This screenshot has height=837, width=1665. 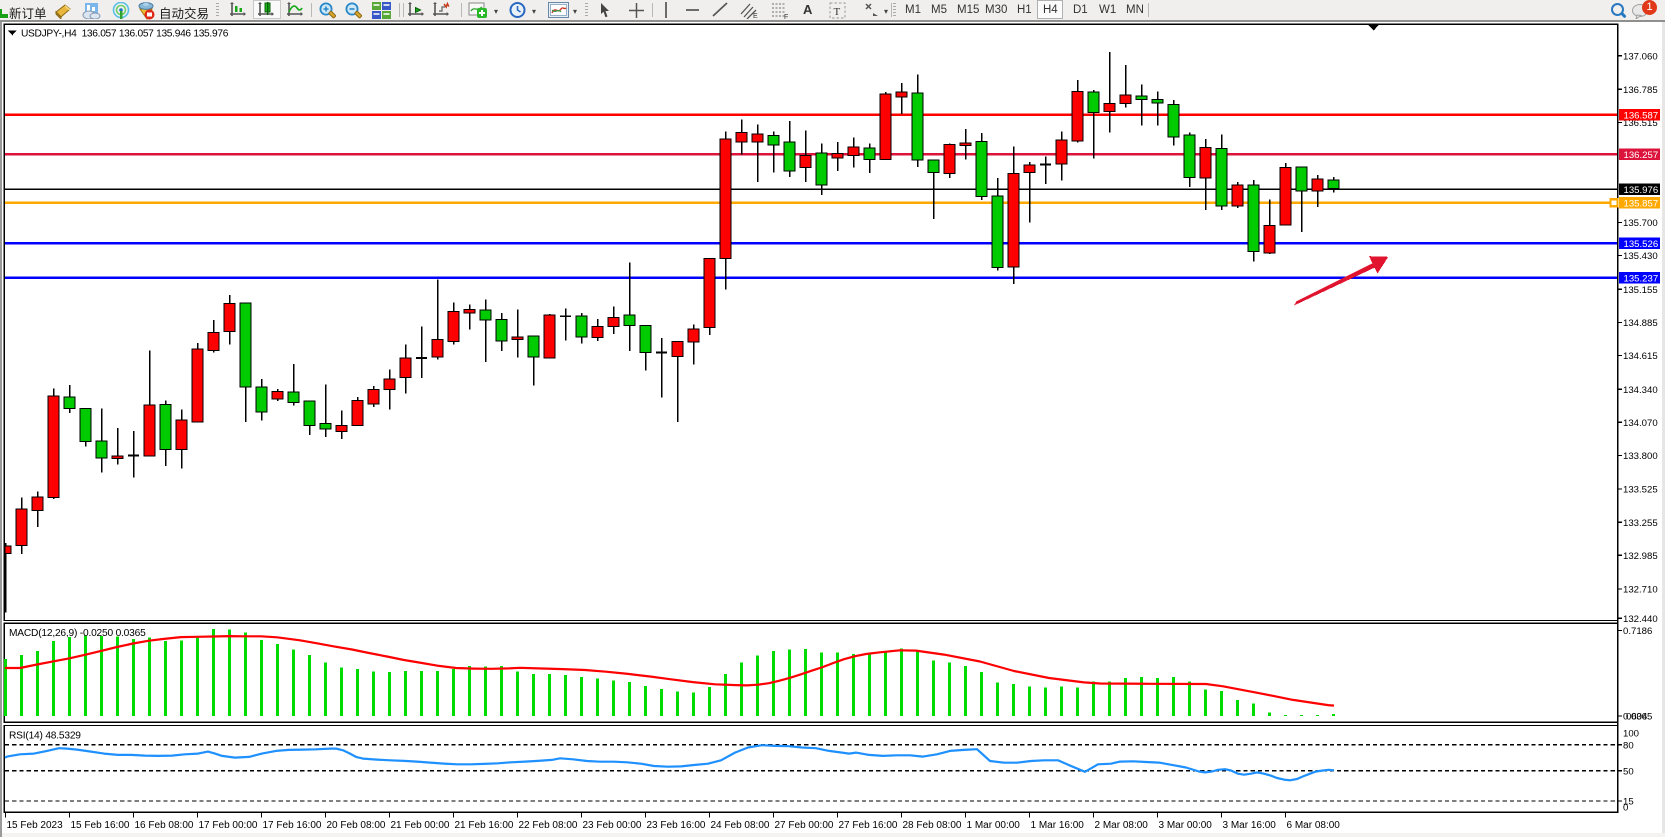 What do you see at coordinates (228, 825) in the screenshot?
I see `svg-text: 17 Feb 00:00` at bounding box center [228, 825].